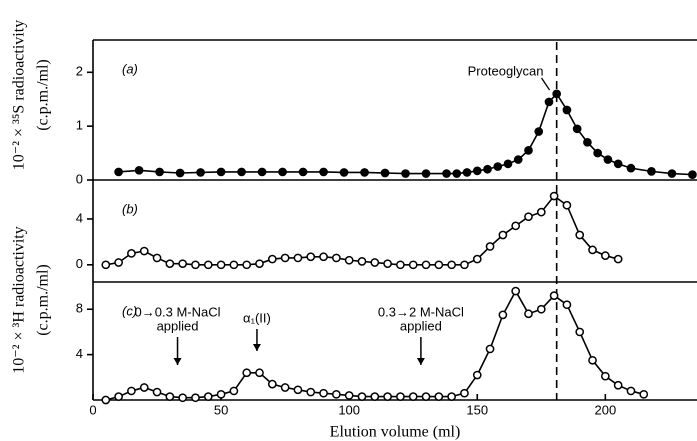  What do you see at coordinates (130, 68) in the screenshot?
I see `panel-label: (a)` at bounding box center [130, 68].